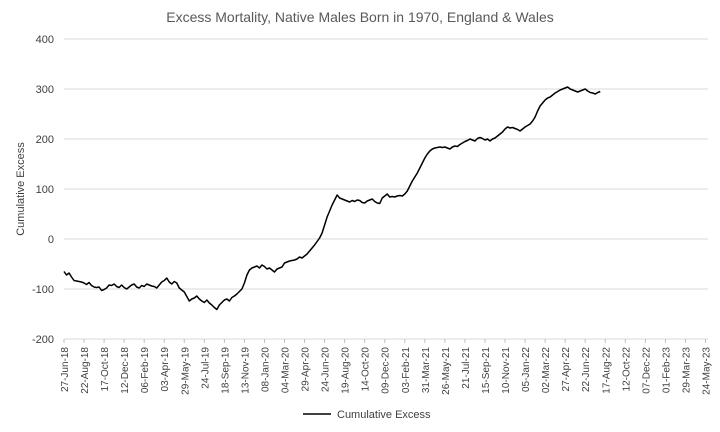 The width and height of the screenshot is (720, 432). I want to click on x-tick-label: 24-Jul-19, so click(205, 368).